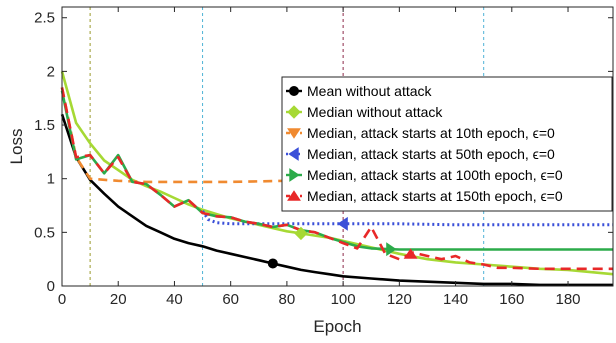 The width and height of the screenshot is (616, 343). Describe the element at coordinates (375, 112) in the screenshot. I see `legend-label-1: Median without attack` at that location.